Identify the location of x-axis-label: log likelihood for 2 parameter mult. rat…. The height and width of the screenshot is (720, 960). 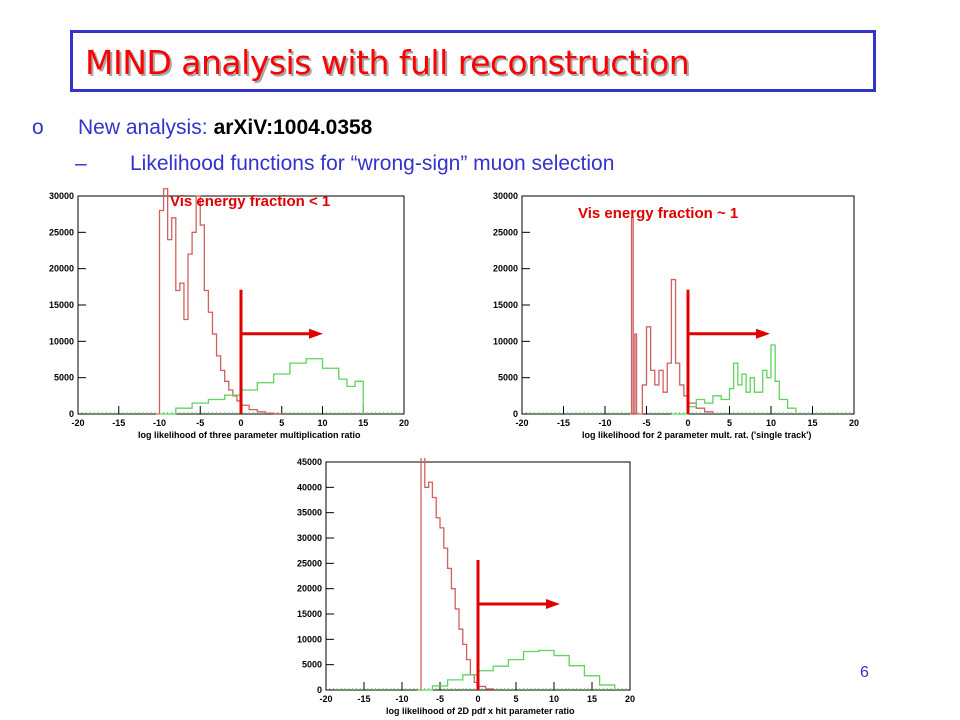
(696, 435).